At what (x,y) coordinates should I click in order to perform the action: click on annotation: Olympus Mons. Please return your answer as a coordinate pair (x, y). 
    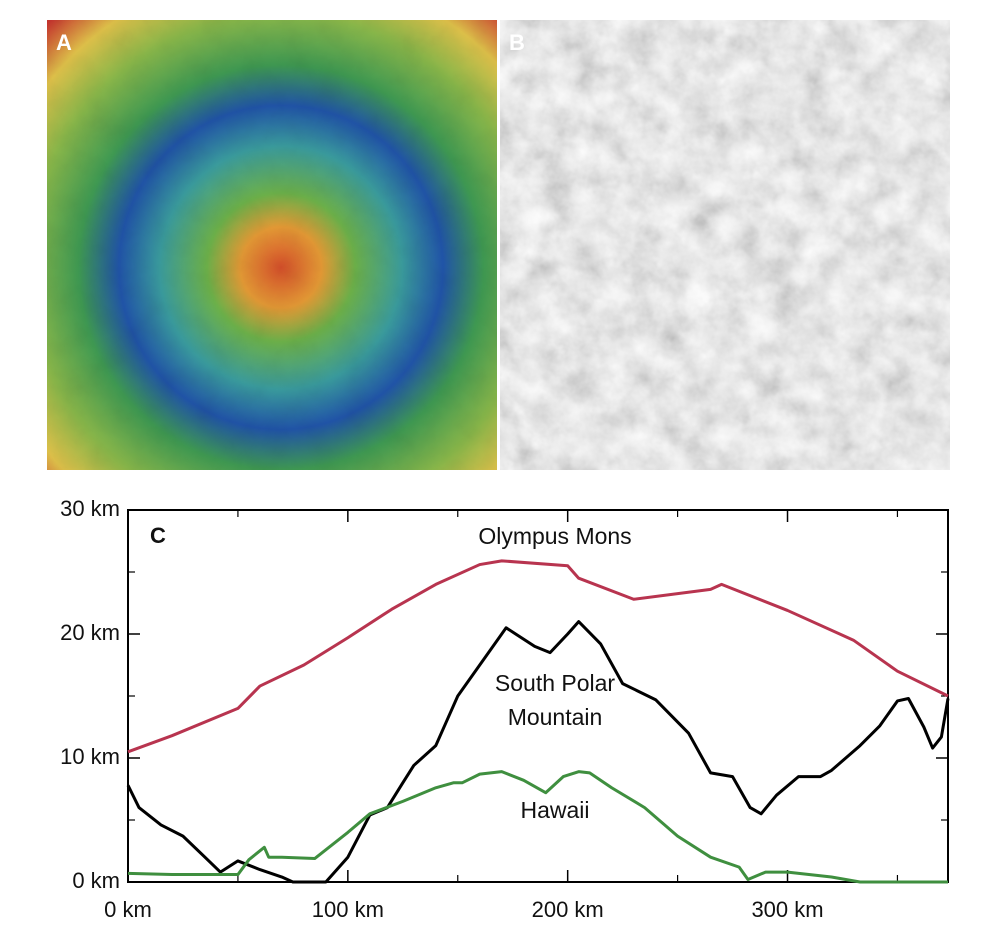
    Looking at the image, I should click on (554, 536).